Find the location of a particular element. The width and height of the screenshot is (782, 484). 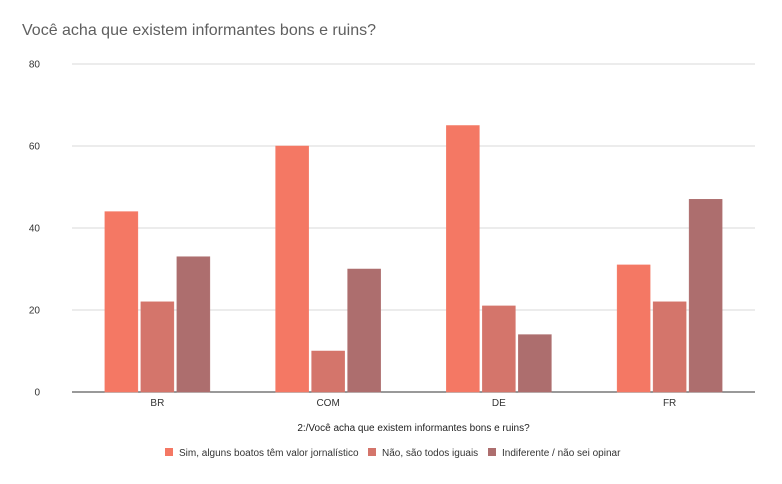

legend-label: Indiferente / não sei opinar is located at coordinates (561, 453).